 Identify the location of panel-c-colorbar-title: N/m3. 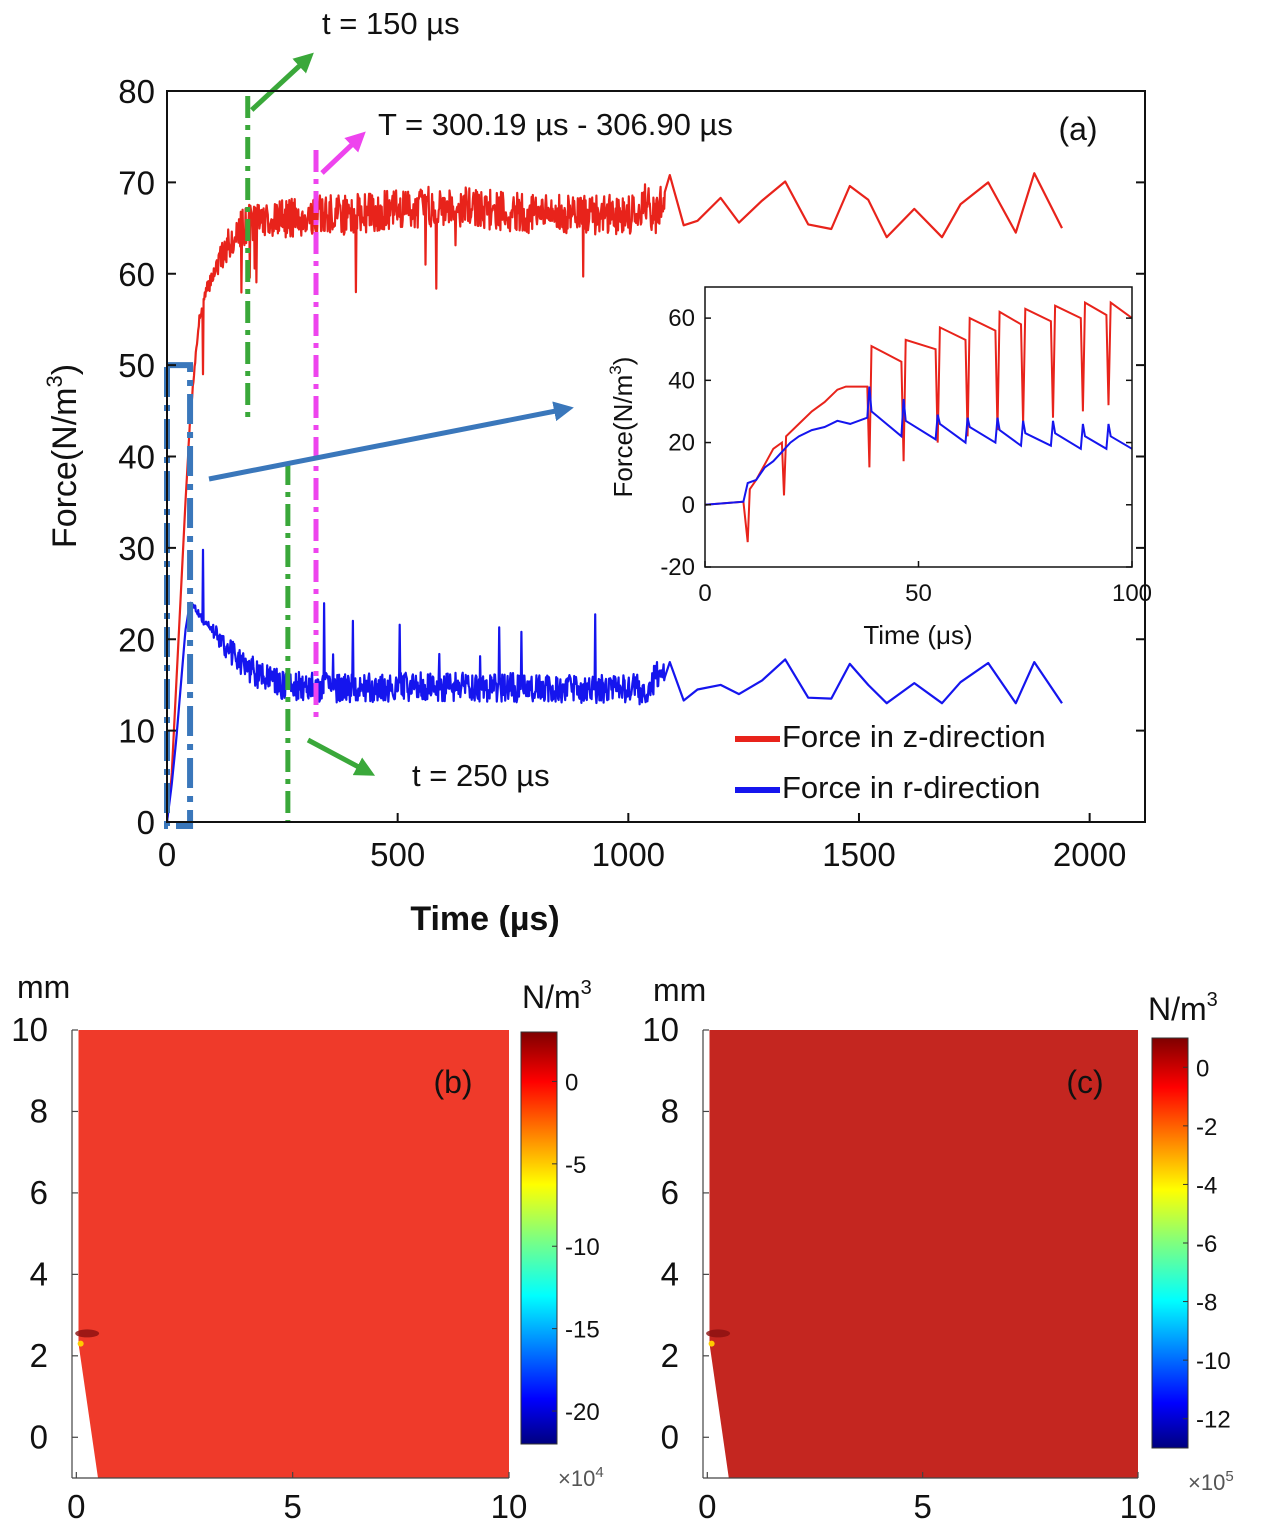
(1183, 1008).